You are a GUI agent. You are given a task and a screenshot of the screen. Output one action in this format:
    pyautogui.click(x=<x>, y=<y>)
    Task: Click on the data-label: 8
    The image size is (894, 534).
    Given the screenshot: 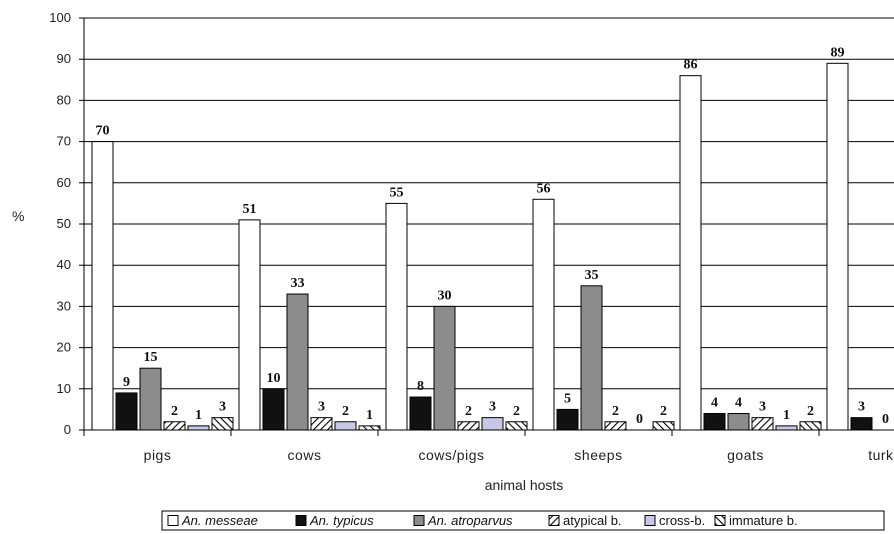 What is the action you would take?
    pyautogui.click(x=420, y=386)
    